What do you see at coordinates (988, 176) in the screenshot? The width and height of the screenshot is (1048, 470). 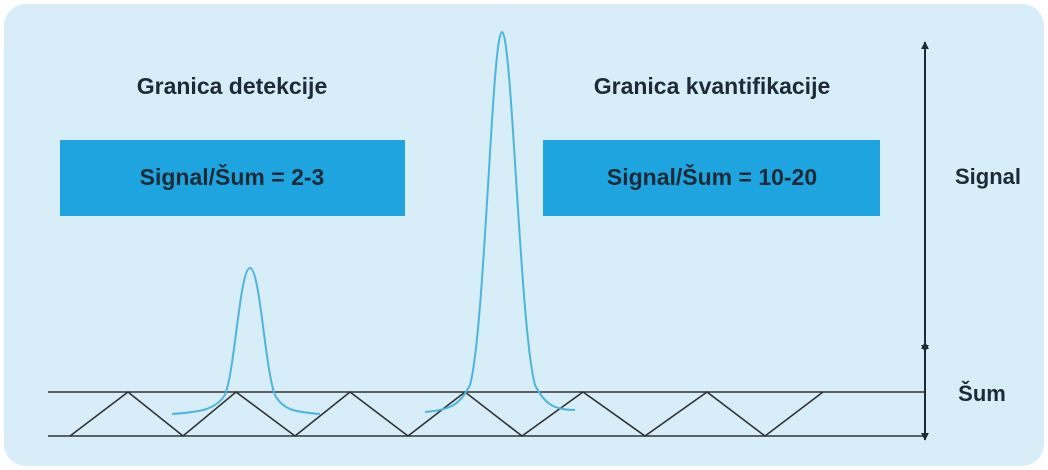 I see `signal-label: Signal` at bounding box center [988, 176].